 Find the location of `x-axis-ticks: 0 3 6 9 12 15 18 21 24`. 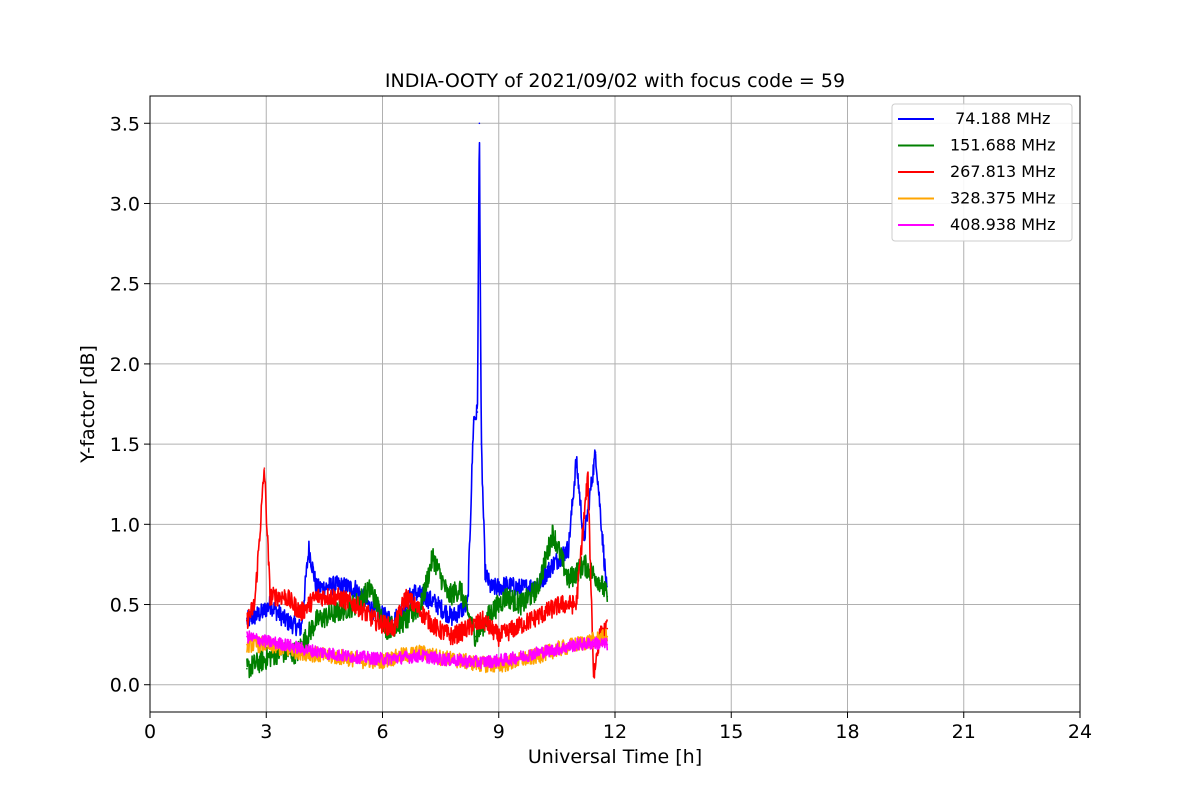

x-axis-ticks: 0 3 6 9 12 15 18 21 24 is located at coordinates (618, 727).